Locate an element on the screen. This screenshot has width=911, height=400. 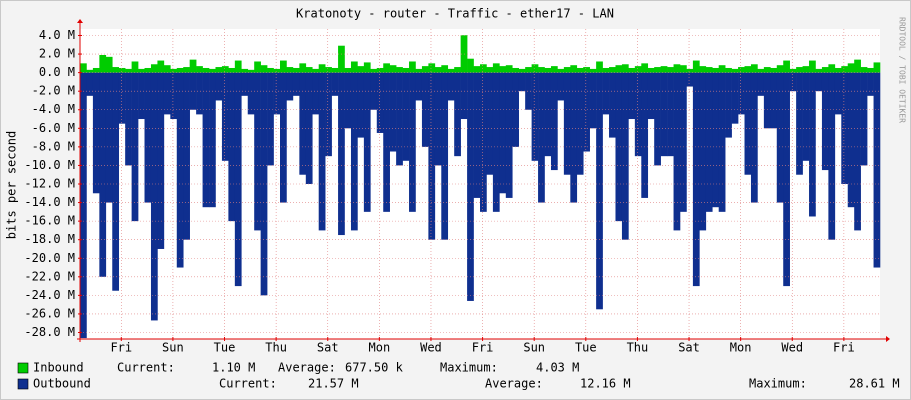
x-tick-label: Sat is located at coordinates (328, 348).